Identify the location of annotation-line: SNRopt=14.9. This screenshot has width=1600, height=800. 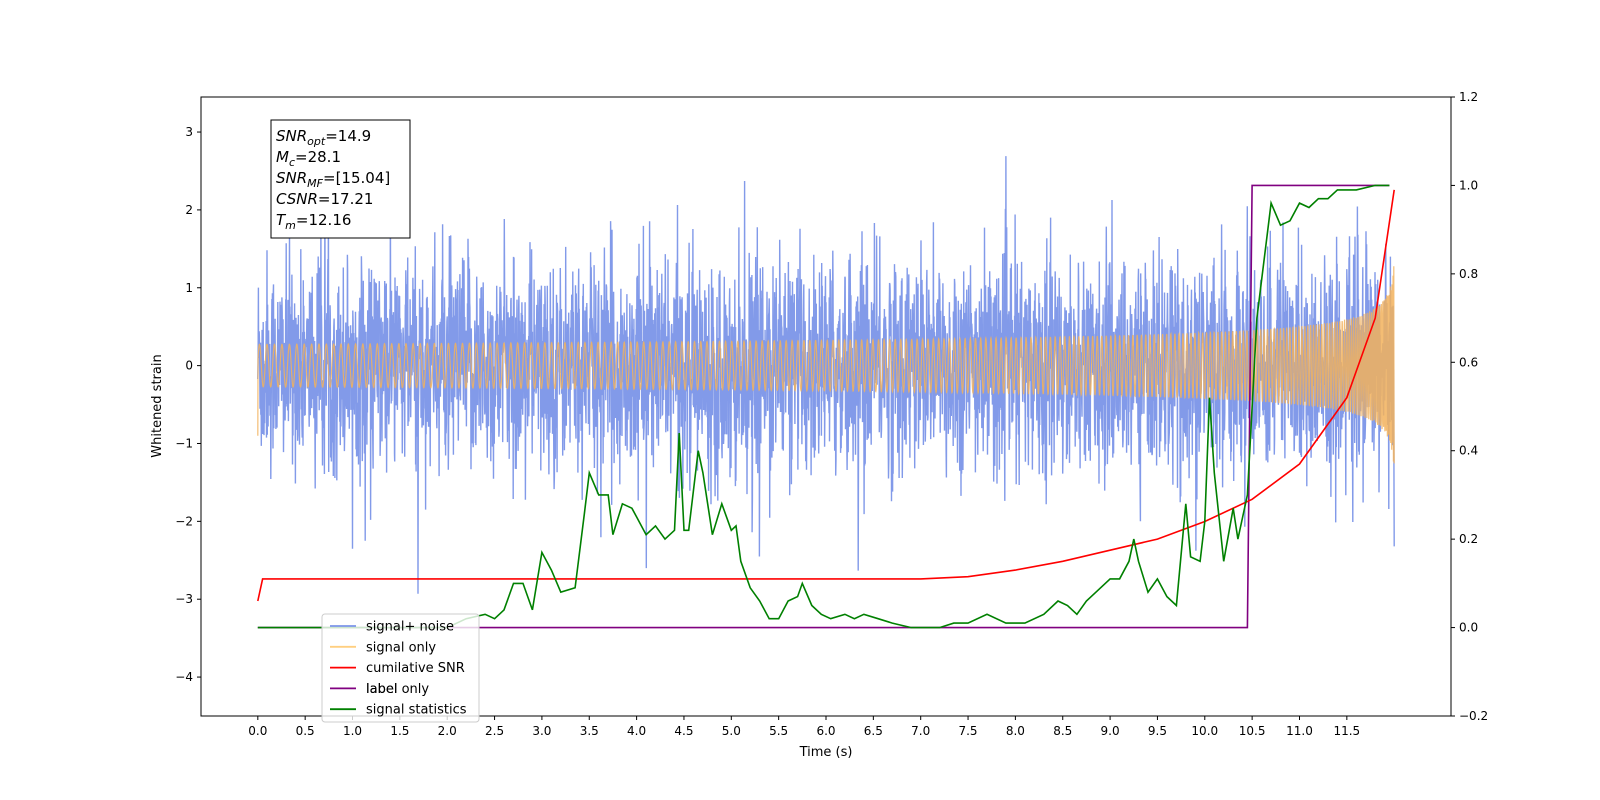
(323, 137).